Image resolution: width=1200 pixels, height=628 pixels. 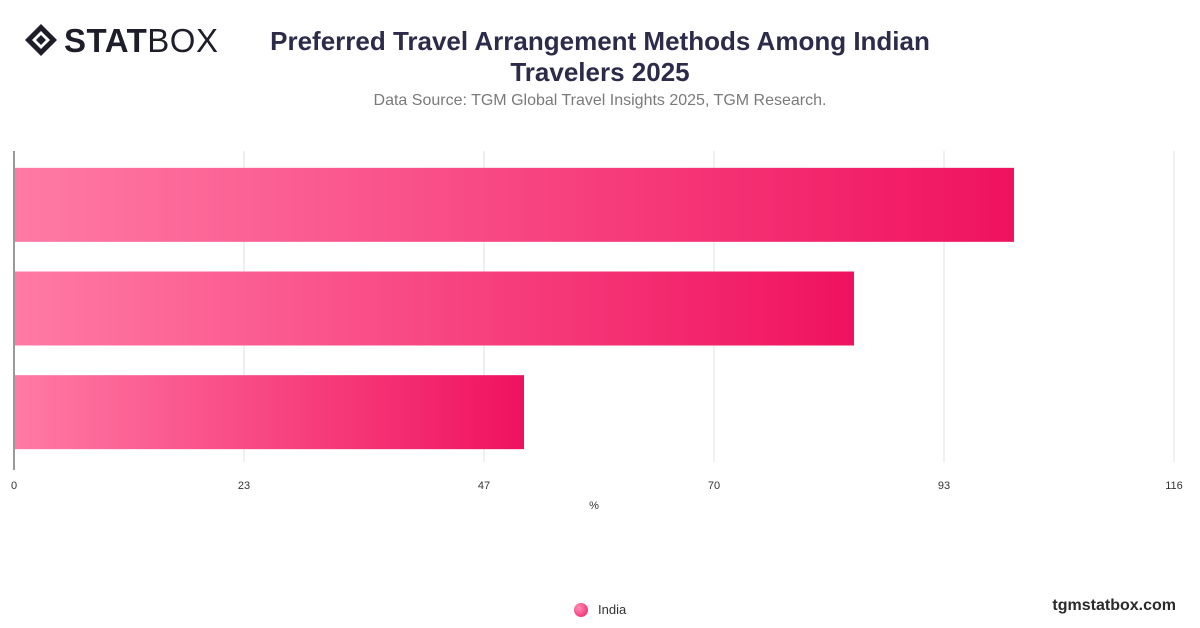 I want to click on x-tick-label: 0, so click(x=14, y=486).